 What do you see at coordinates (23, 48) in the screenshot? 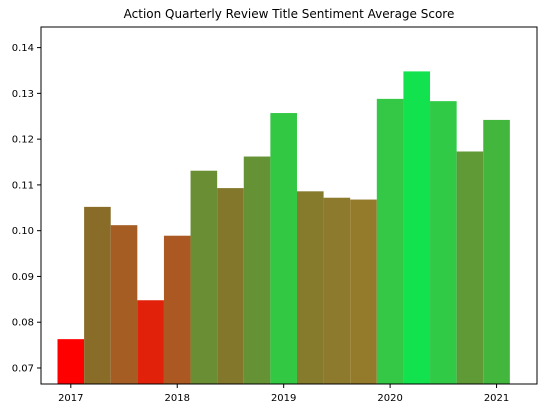
I see `y-tick-label: 0.14` at bounding box center [23, 48].